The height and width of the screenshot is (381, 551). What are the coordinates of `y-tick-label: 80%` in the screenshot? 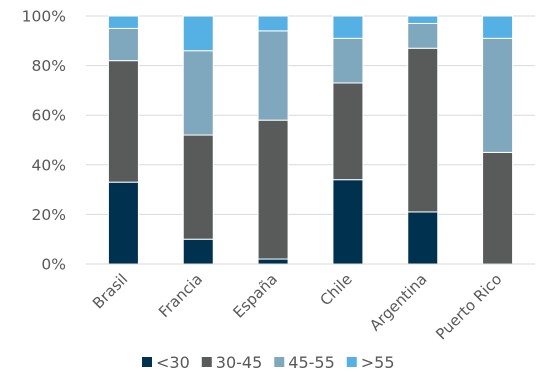 It's located at (49, 66).